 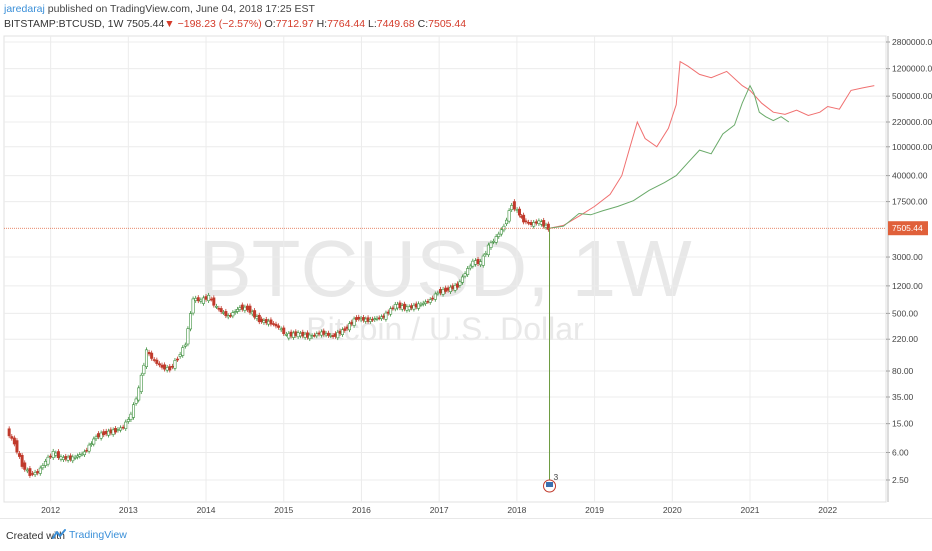 What do you see at coordinates (912, 42) in the screenshot?
I see `y-tick-label: 2800000.00` at bounding box center [912, 42].